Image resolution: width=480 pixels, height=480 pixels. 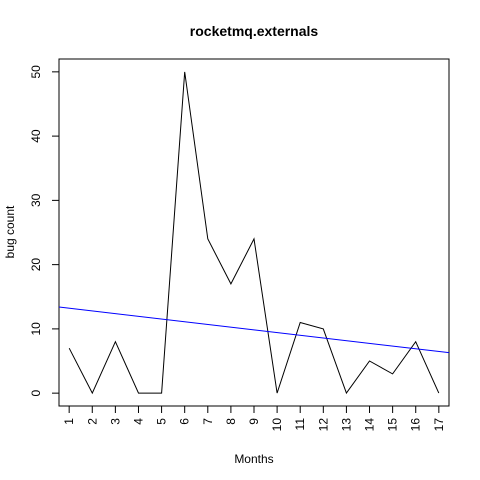 What do you see at coordinates (162, 421) in the screenshot?
I see `x-tick-label: 5` at bounding box center [162, 421].